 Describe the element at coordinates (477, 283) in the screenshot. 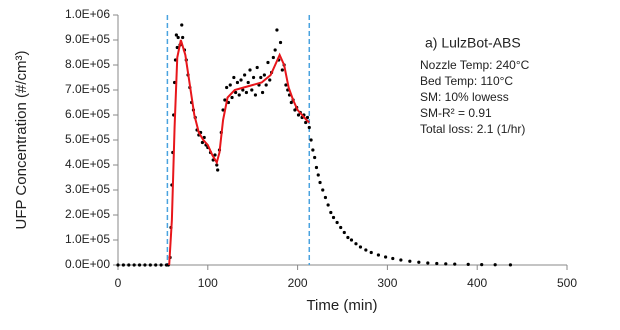

I see `x-tick-label: 400` at that location.